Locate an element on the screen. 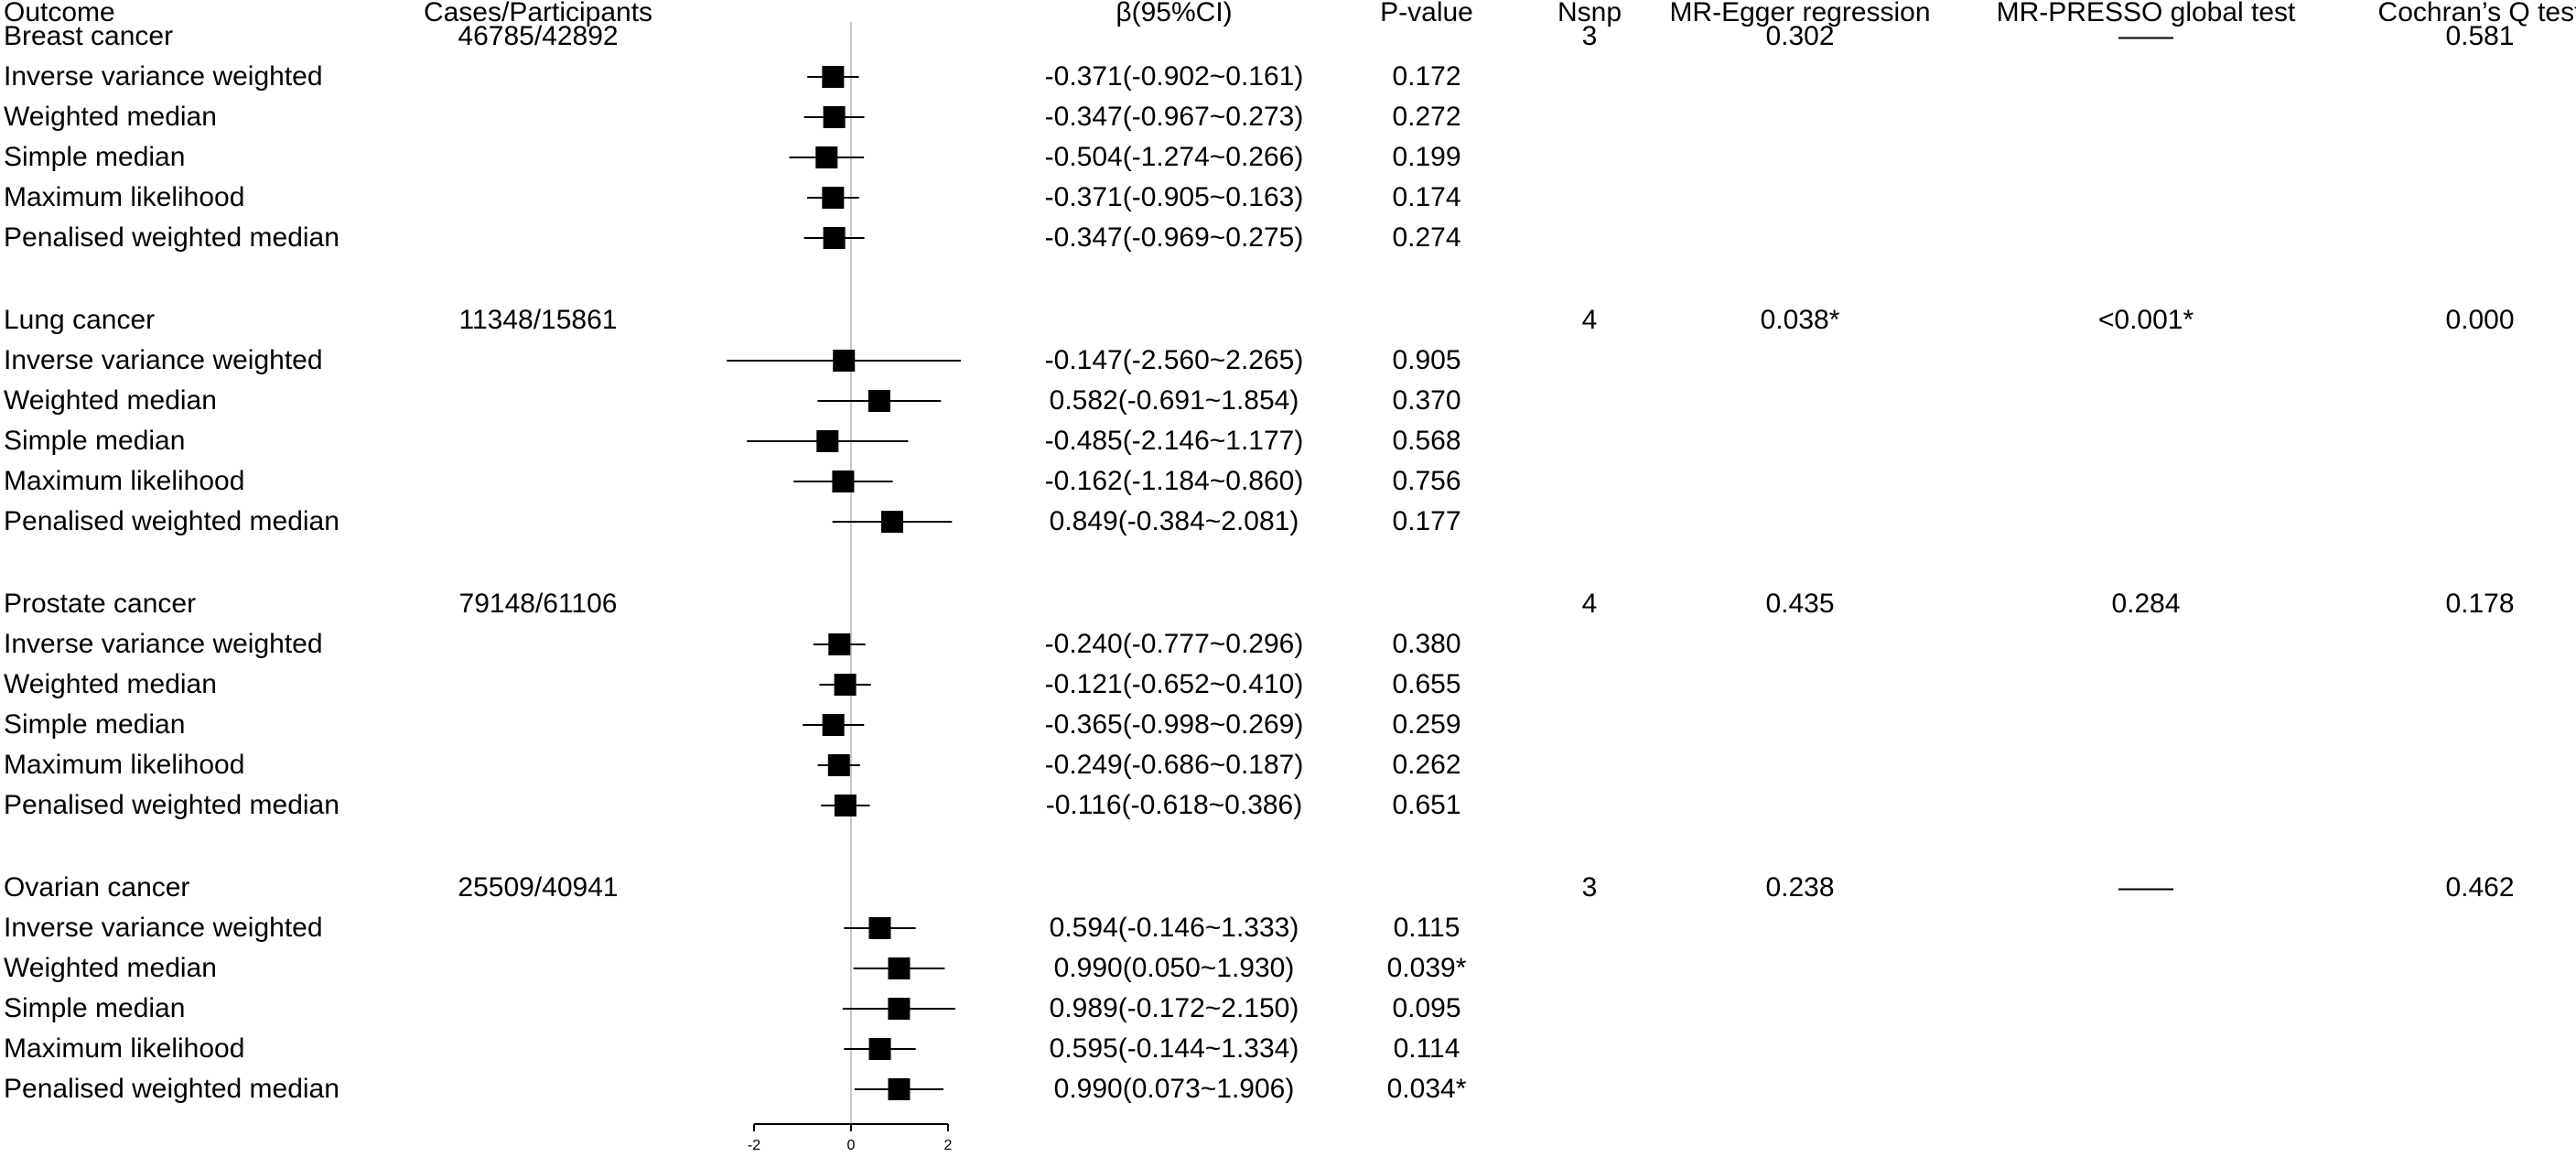  x-tick-label: -2 is located at coordinates (754, 1145).